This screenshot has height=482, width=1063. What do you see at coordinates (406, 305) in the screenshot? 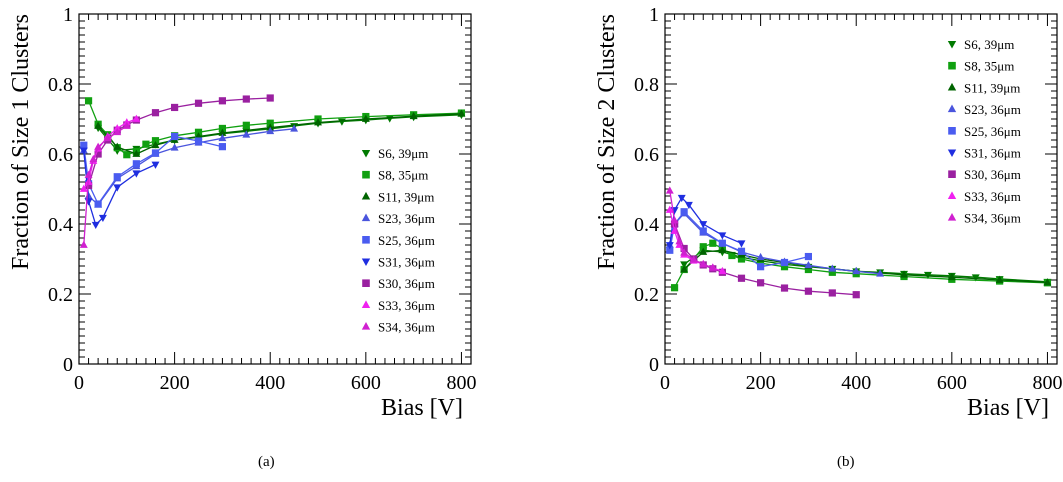
I see `legend-label: S33, 36μm` at bounding box center [406, 305].